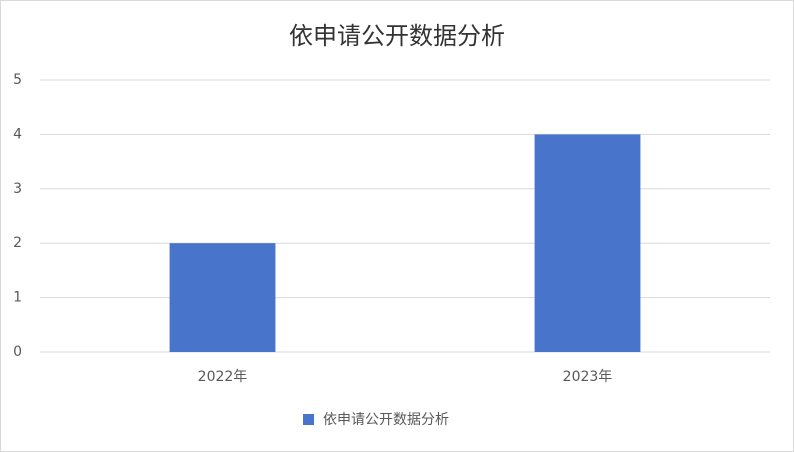  What do you see at coordinates (17, 80) in the screenshot?
I see `y-tick-label: 5` at bounding box center [17, 80].